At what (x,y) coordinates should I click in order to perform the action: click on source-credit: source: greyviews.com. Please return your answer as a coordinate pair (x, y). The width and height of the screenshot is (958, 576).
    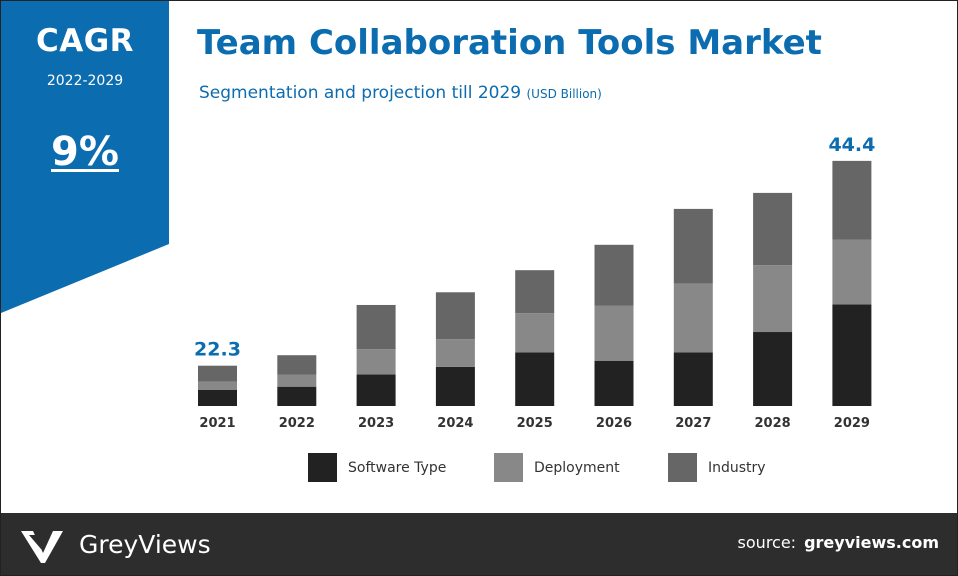
    Looking at the image, I should click on (838, 542).